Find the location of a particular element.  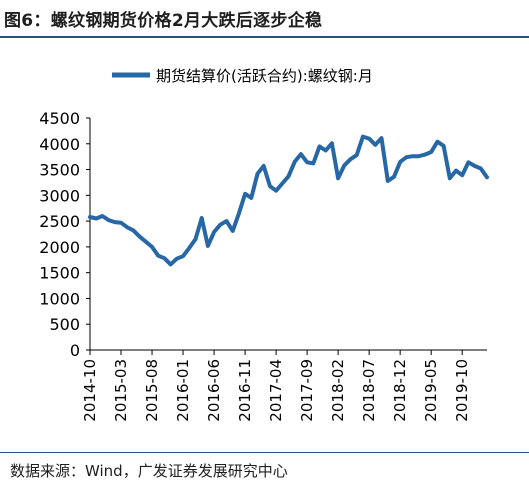

y-tick-label: 0 is located at coordinates (75, 350).